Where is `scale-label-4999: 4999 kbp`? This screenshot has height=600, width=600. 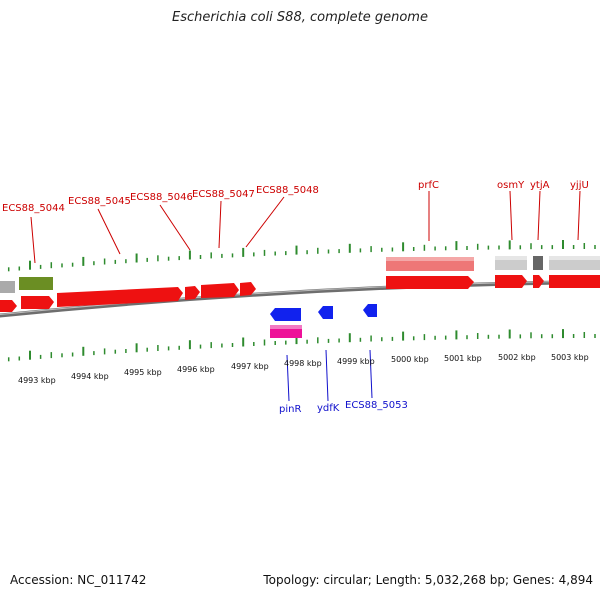 scale-label-4999: 4999 kbp is located at coordinates (356, 361).